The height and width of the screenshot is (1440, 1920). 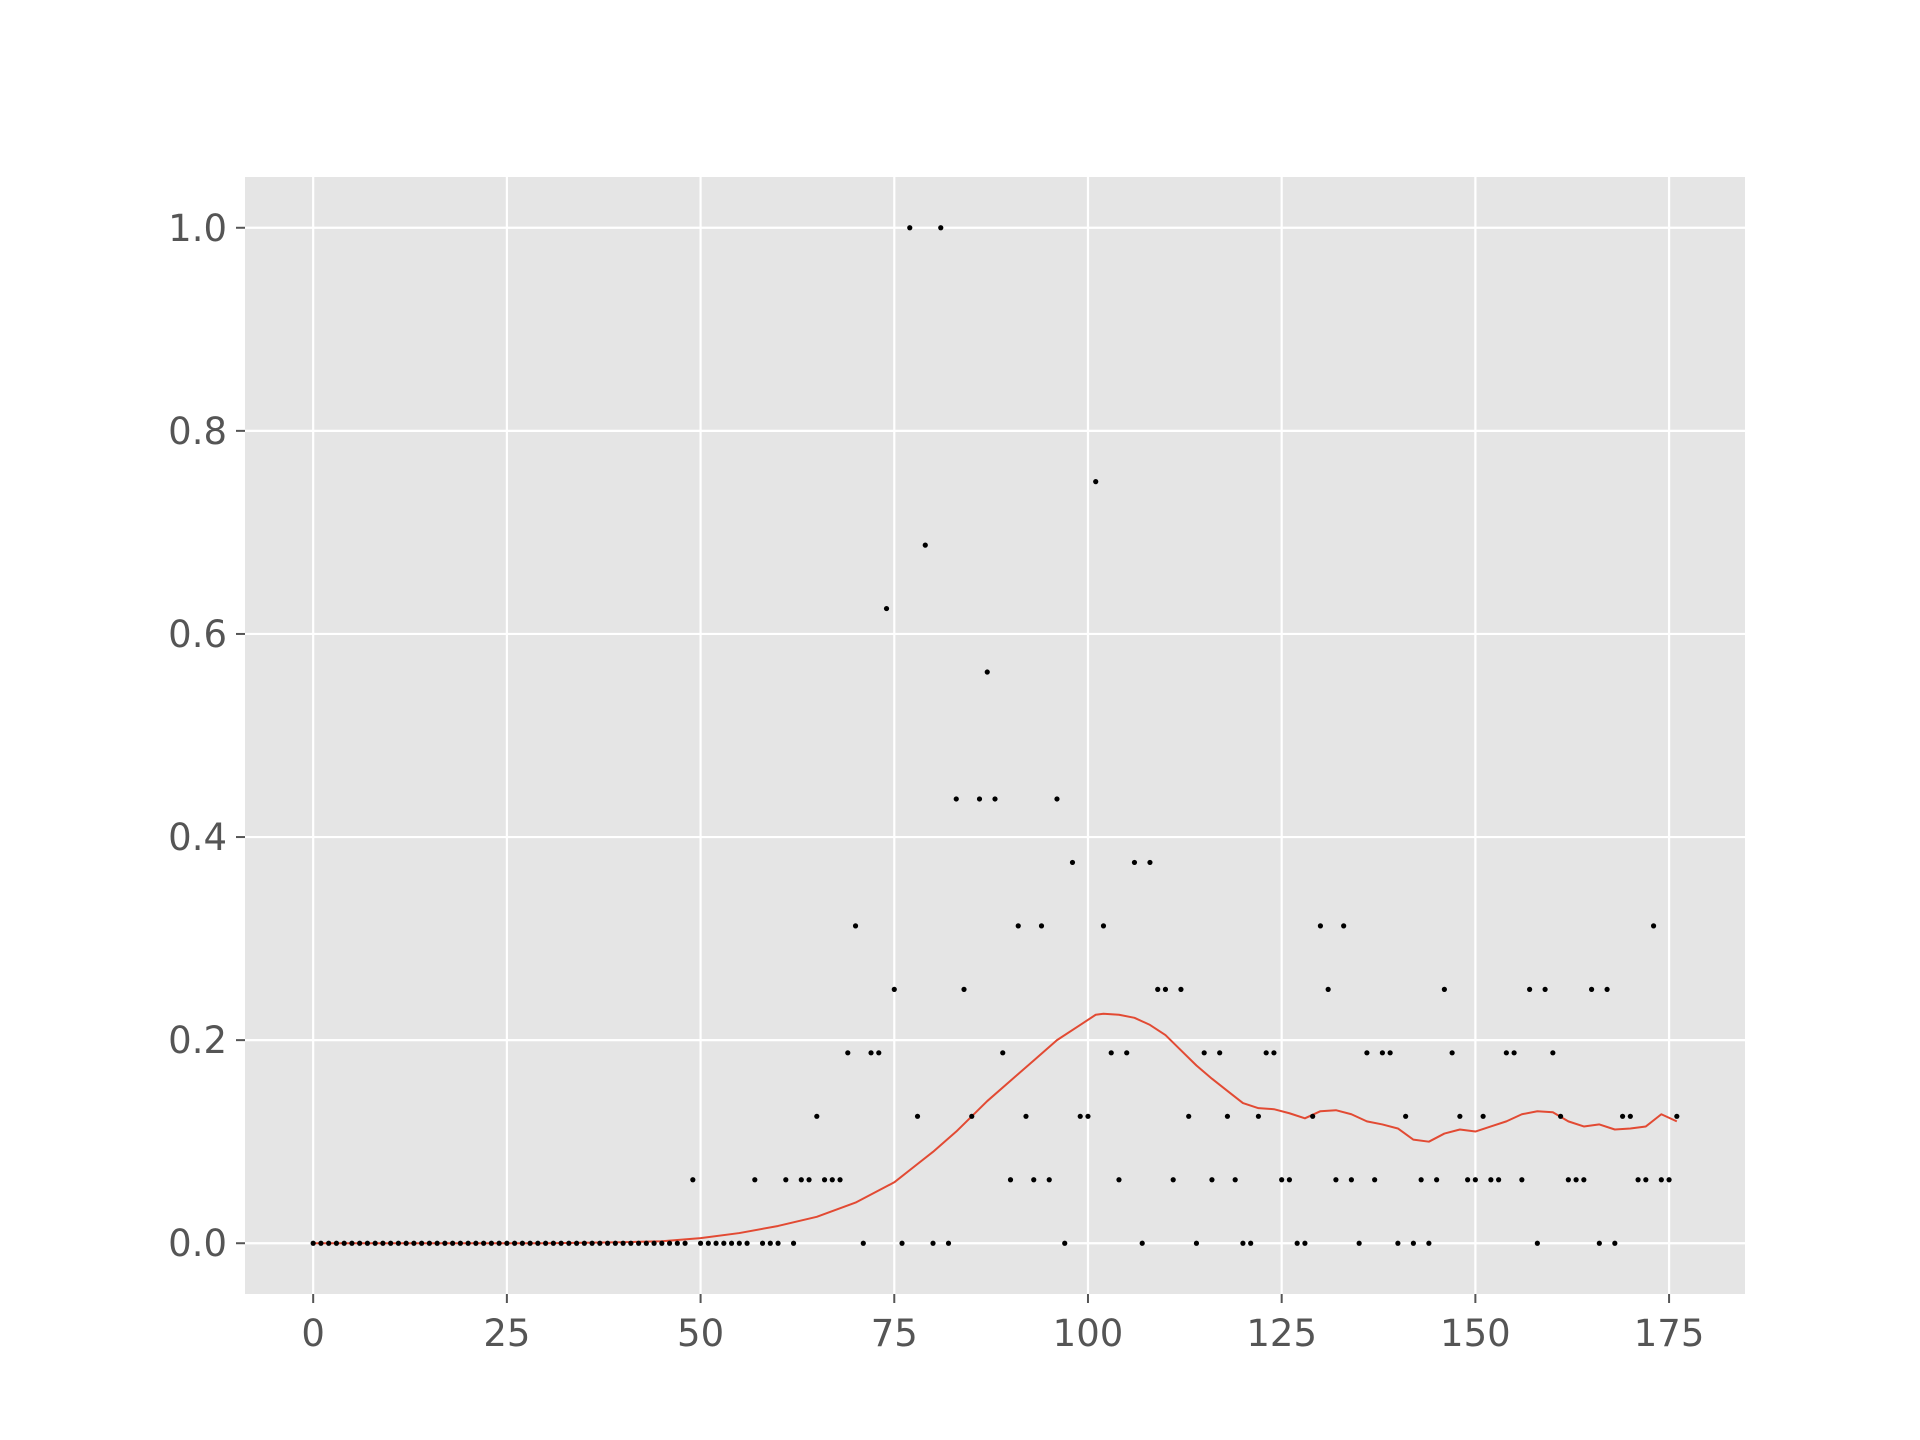 What do you see at coordinates (197, 837) in the screenshot?
I see `y-tick-label: 0.4` at bounding box center [197, 837].